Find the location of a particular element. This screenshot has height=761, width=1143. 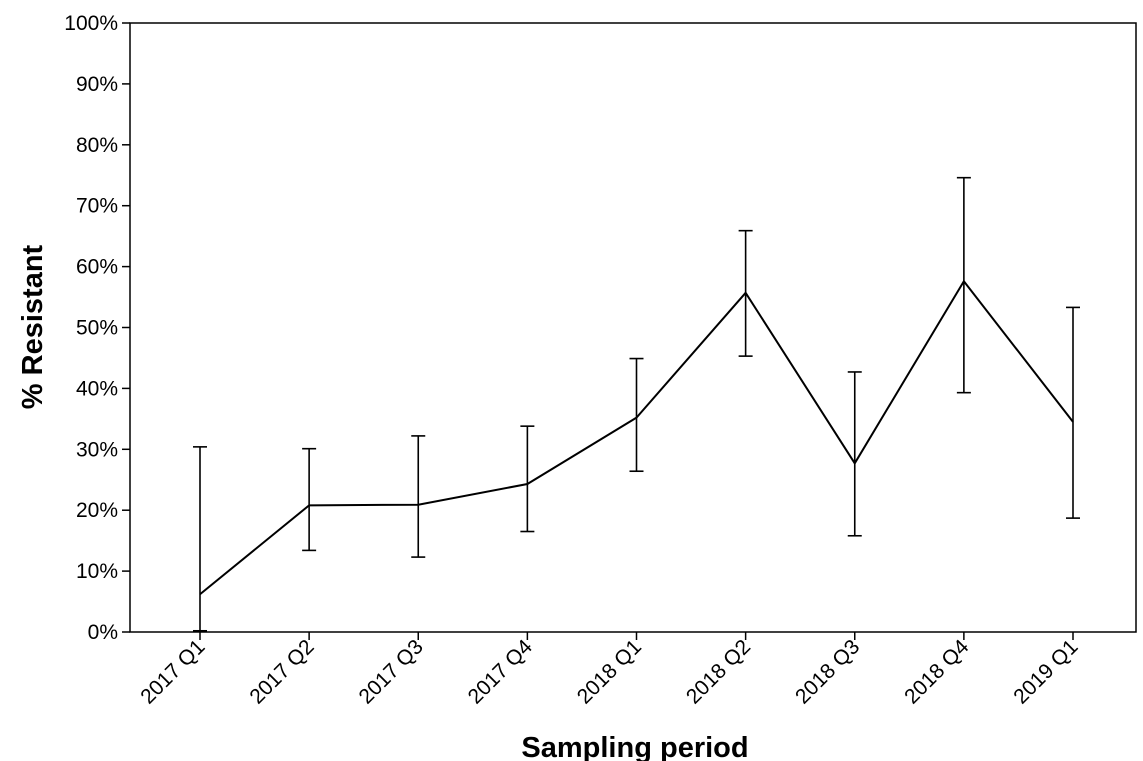

y-tick-label: 90% is located at coordinates (97, 84).